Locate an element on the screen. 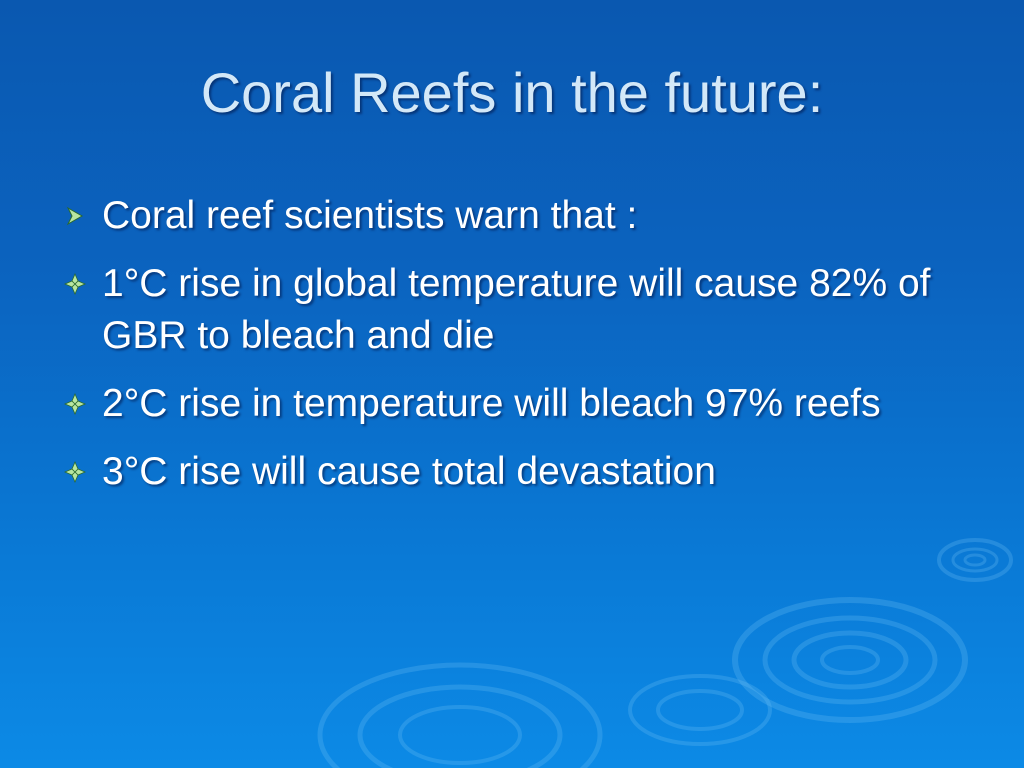 This screenshot has width=1024, height=768. list-item: 3°C rise will cause total devastation is located at coordinates (512, 472).